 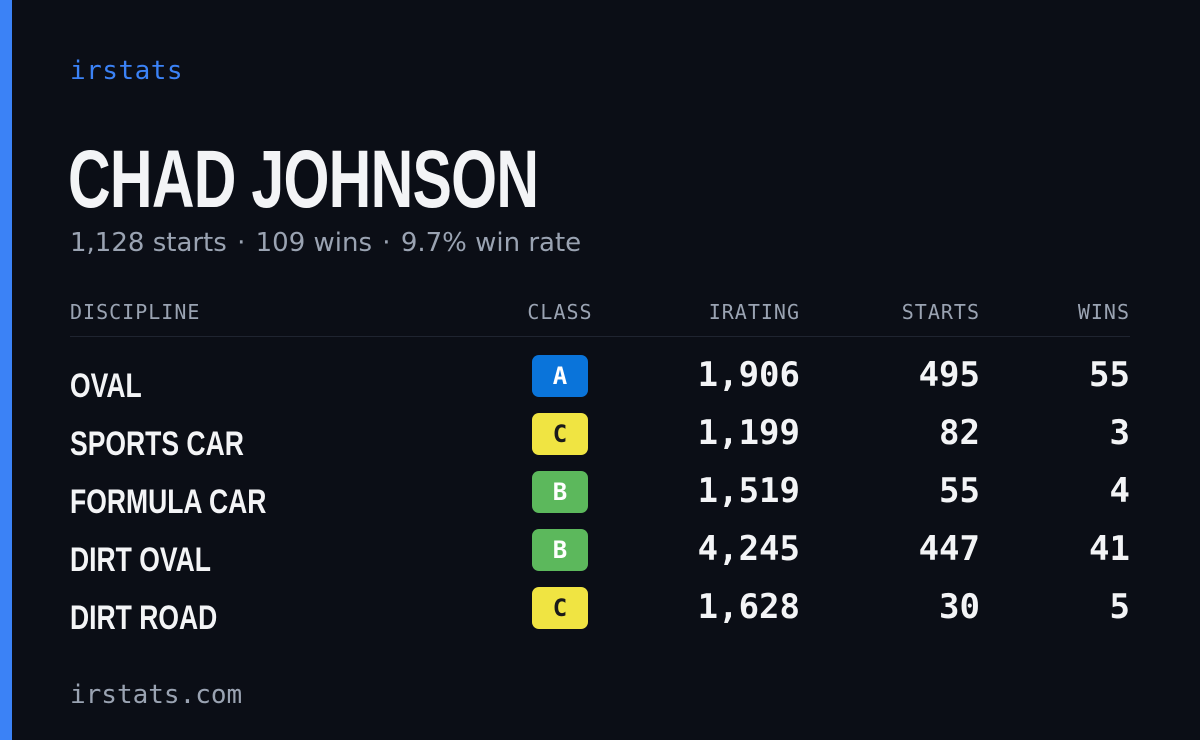 What do you see at coordinates (491, 243) in the screenshot?
I see `win-rate-summary: 9.7% win rate` at bounding box center [491, 243].